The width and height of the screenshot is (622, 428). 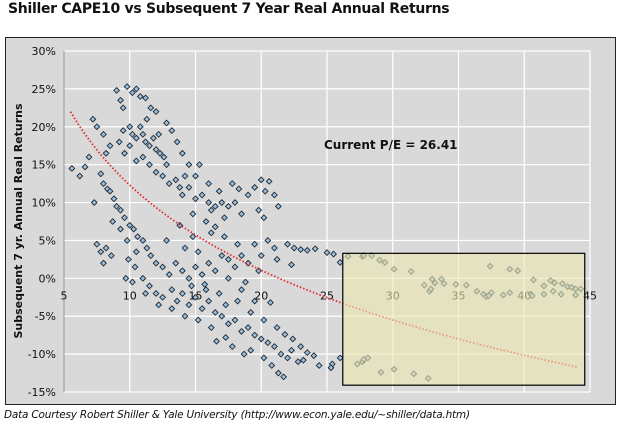 I want to click on y-tick-label: -5%, so click(x=45, y=316).